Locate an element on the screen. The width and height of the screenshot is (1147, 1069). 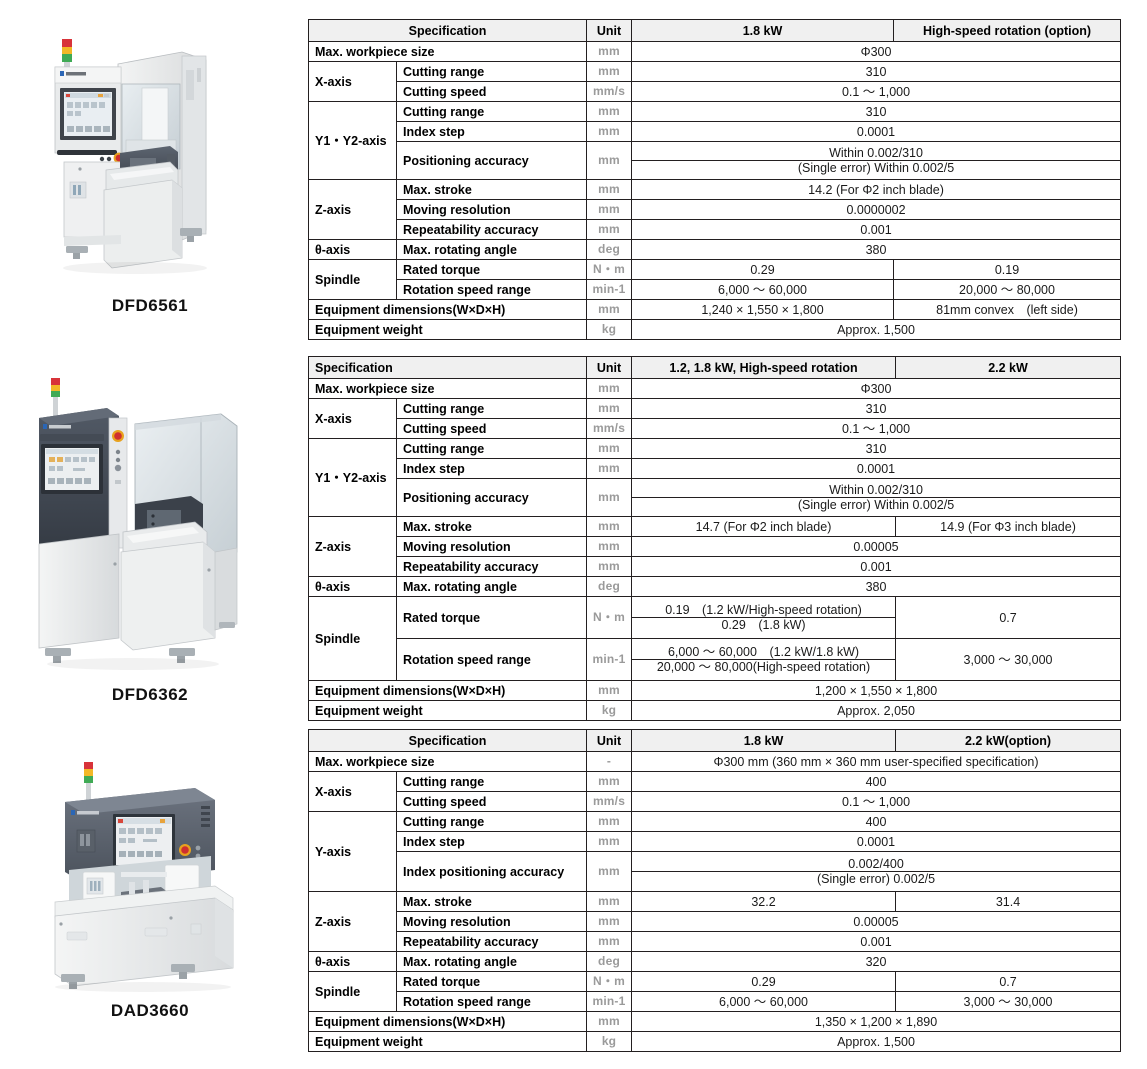
value-cell: 0.0000002 is located at coordinates (876, 209).